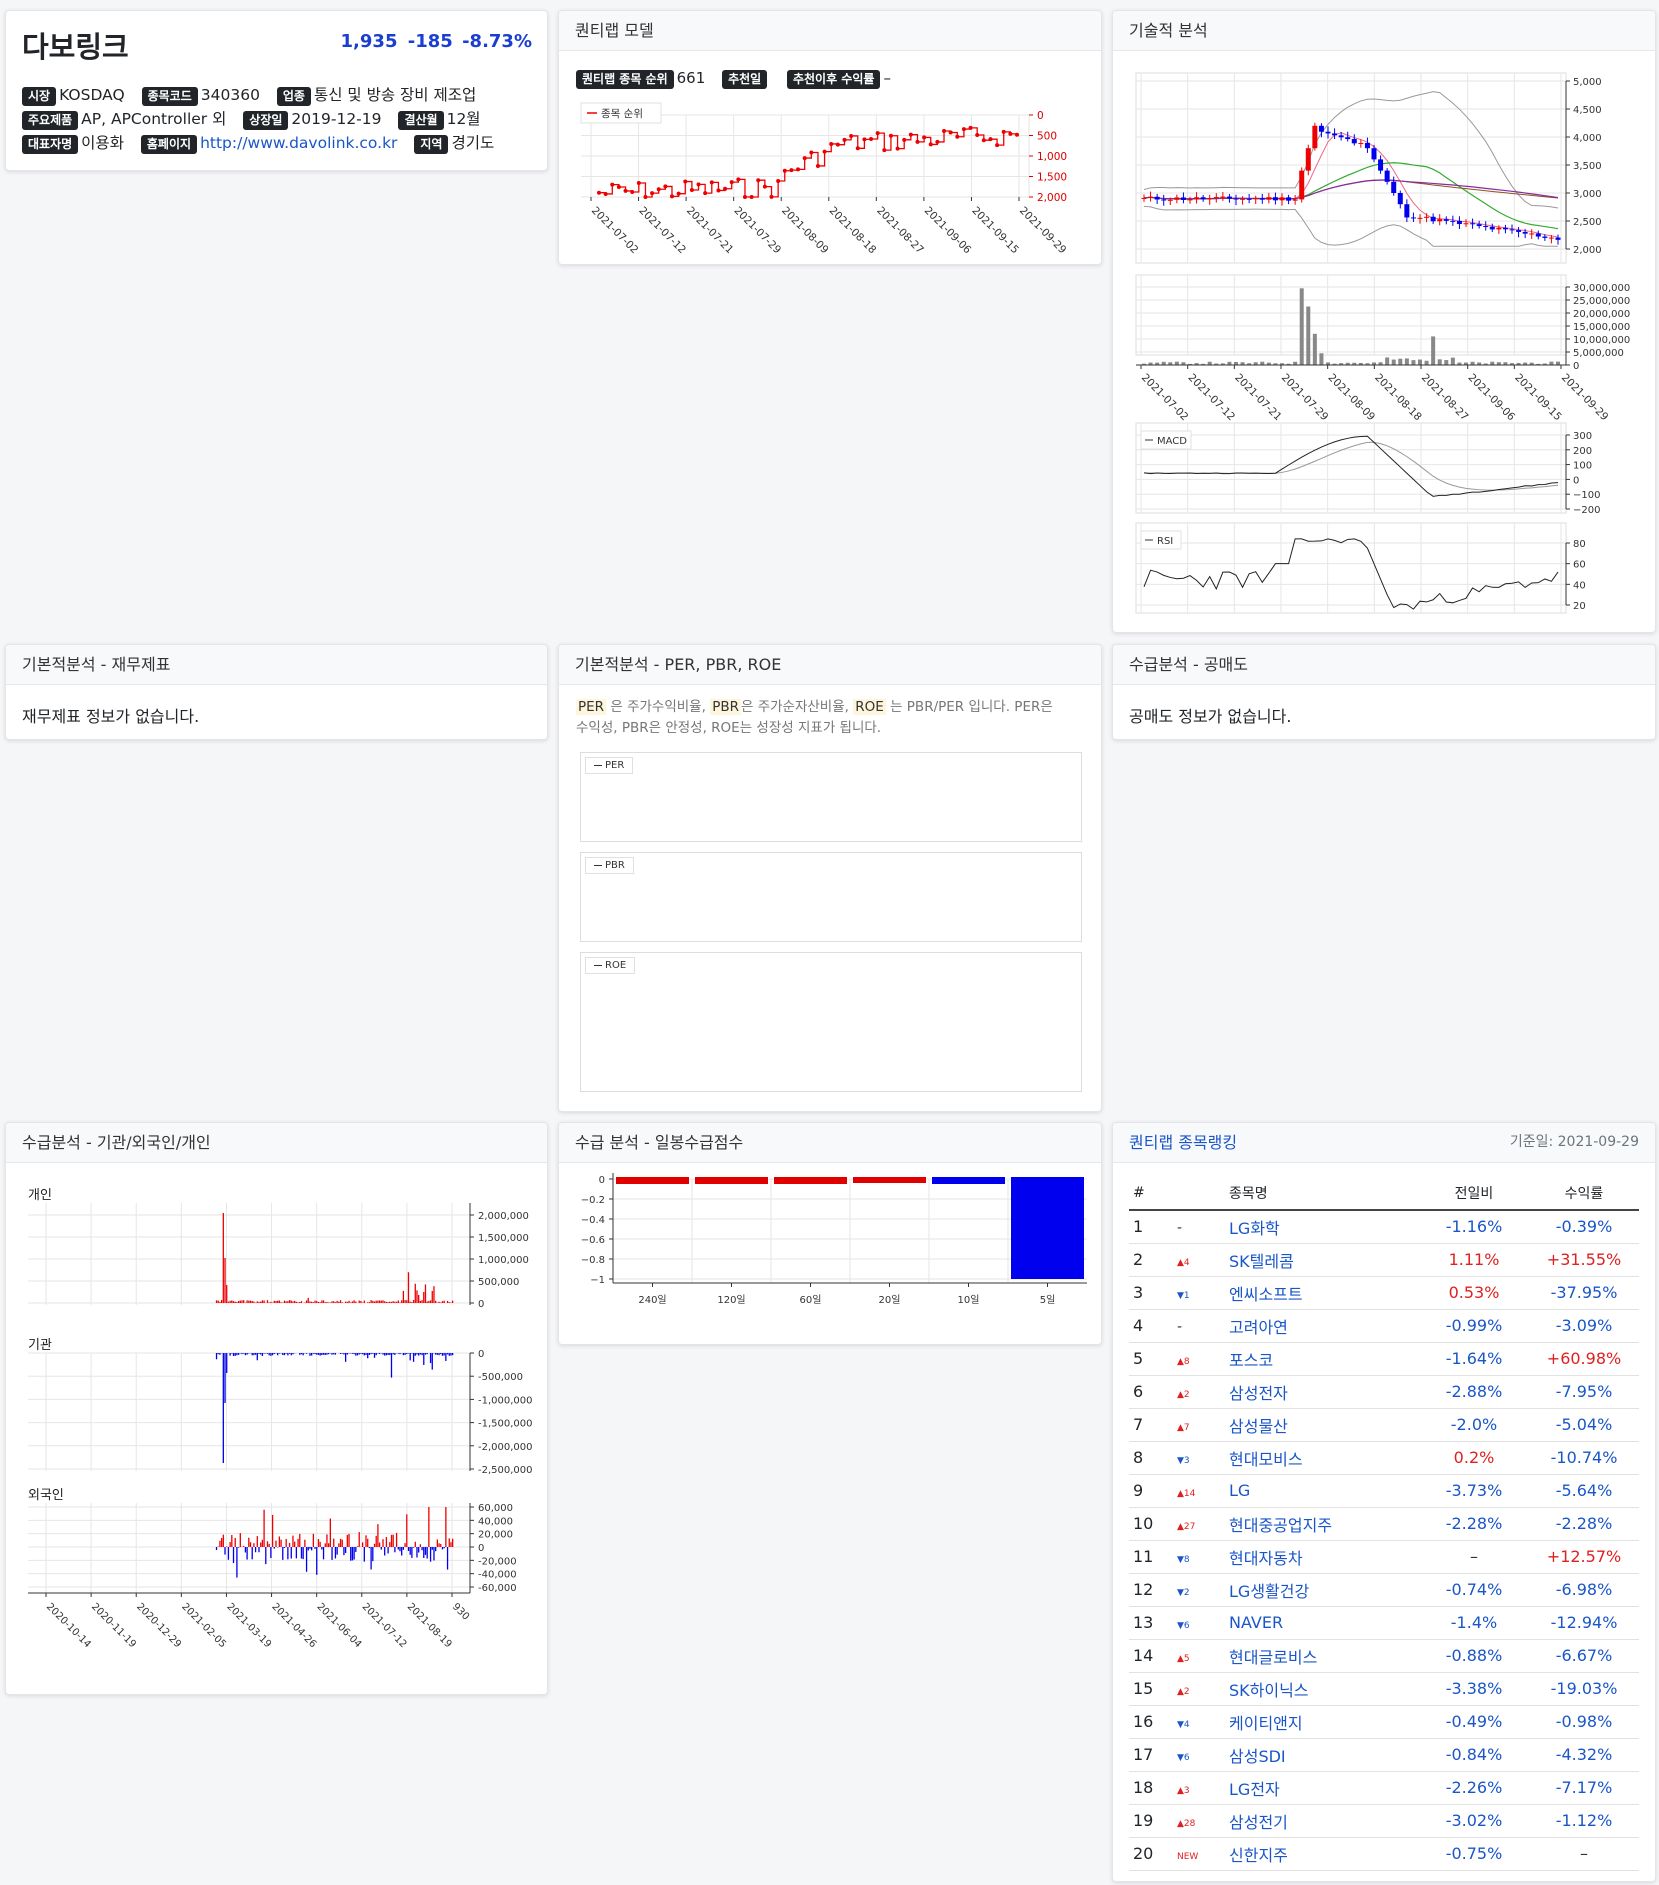  What do you see at coordinates (1256, 1622) in the screenshot?
I see `stock-link: NAVER` at bounding box center [1256, 1622].